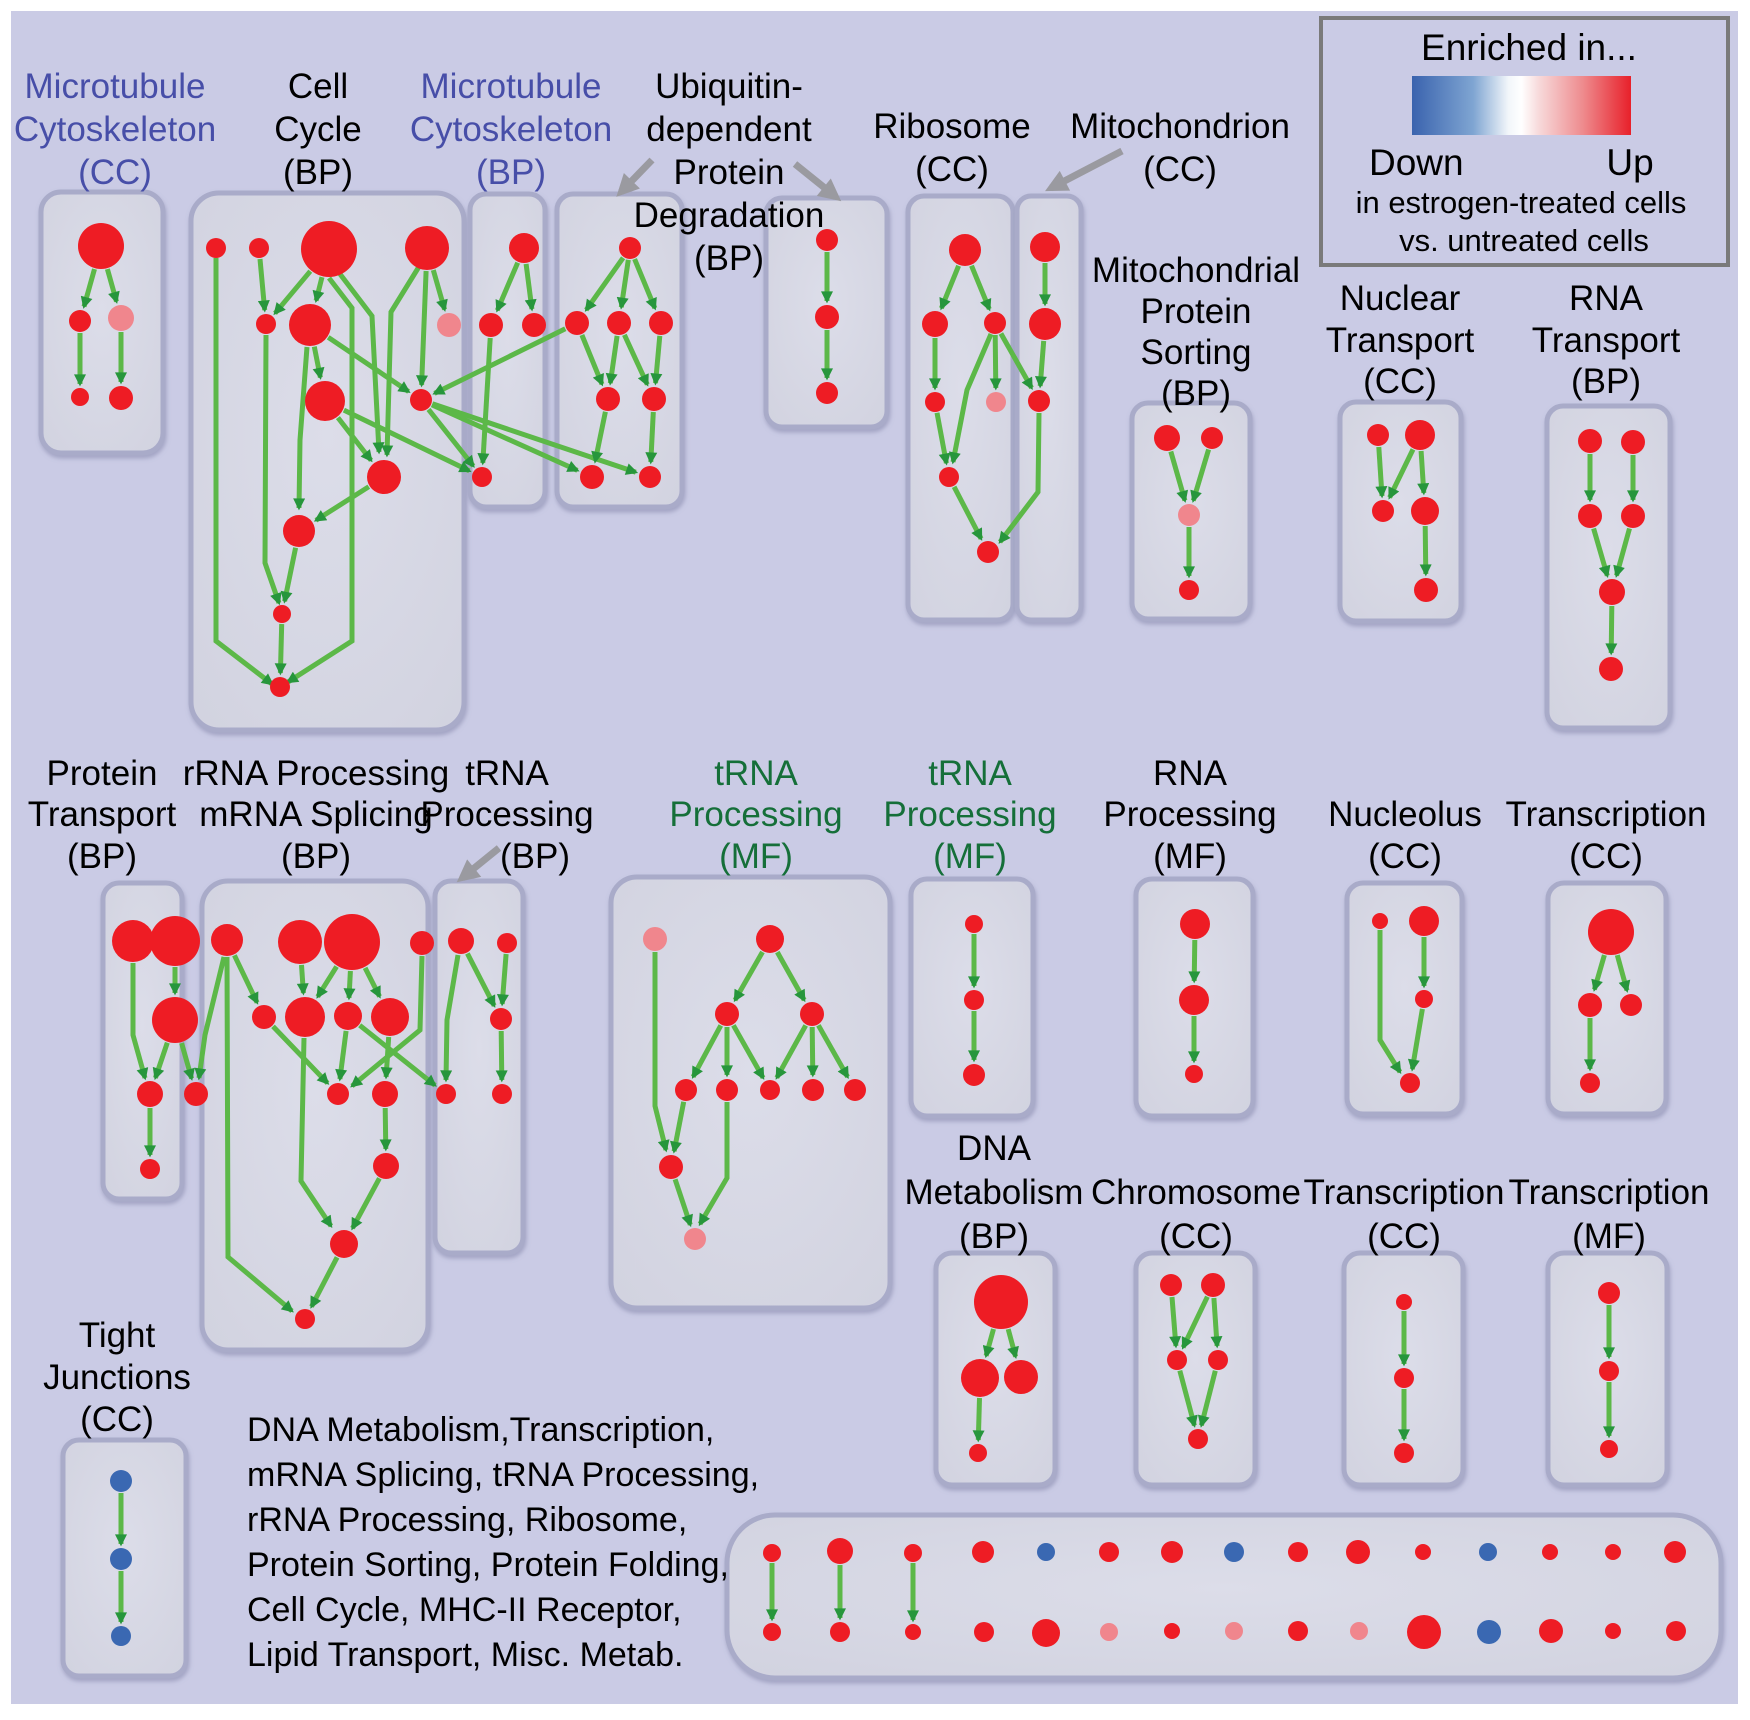 The height and width of the screenshot is (1720, 1750). What do you see at coordinates (315, 814) in the screenshot?
I see `svg-text: mRNA Splicing` at bounding box center [315, 814].